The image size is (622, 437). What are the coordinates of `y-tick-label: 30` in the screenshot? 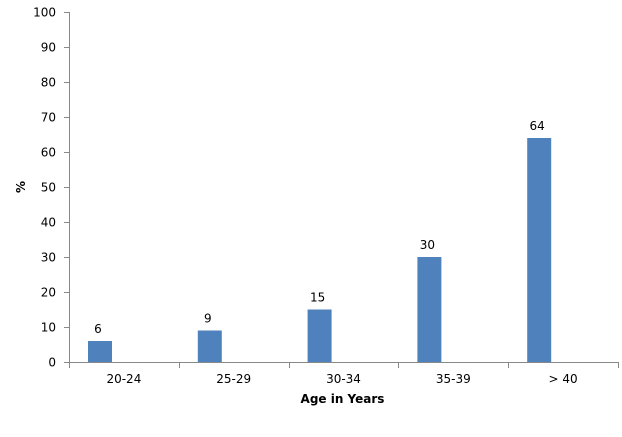 It's located at (48, 258).